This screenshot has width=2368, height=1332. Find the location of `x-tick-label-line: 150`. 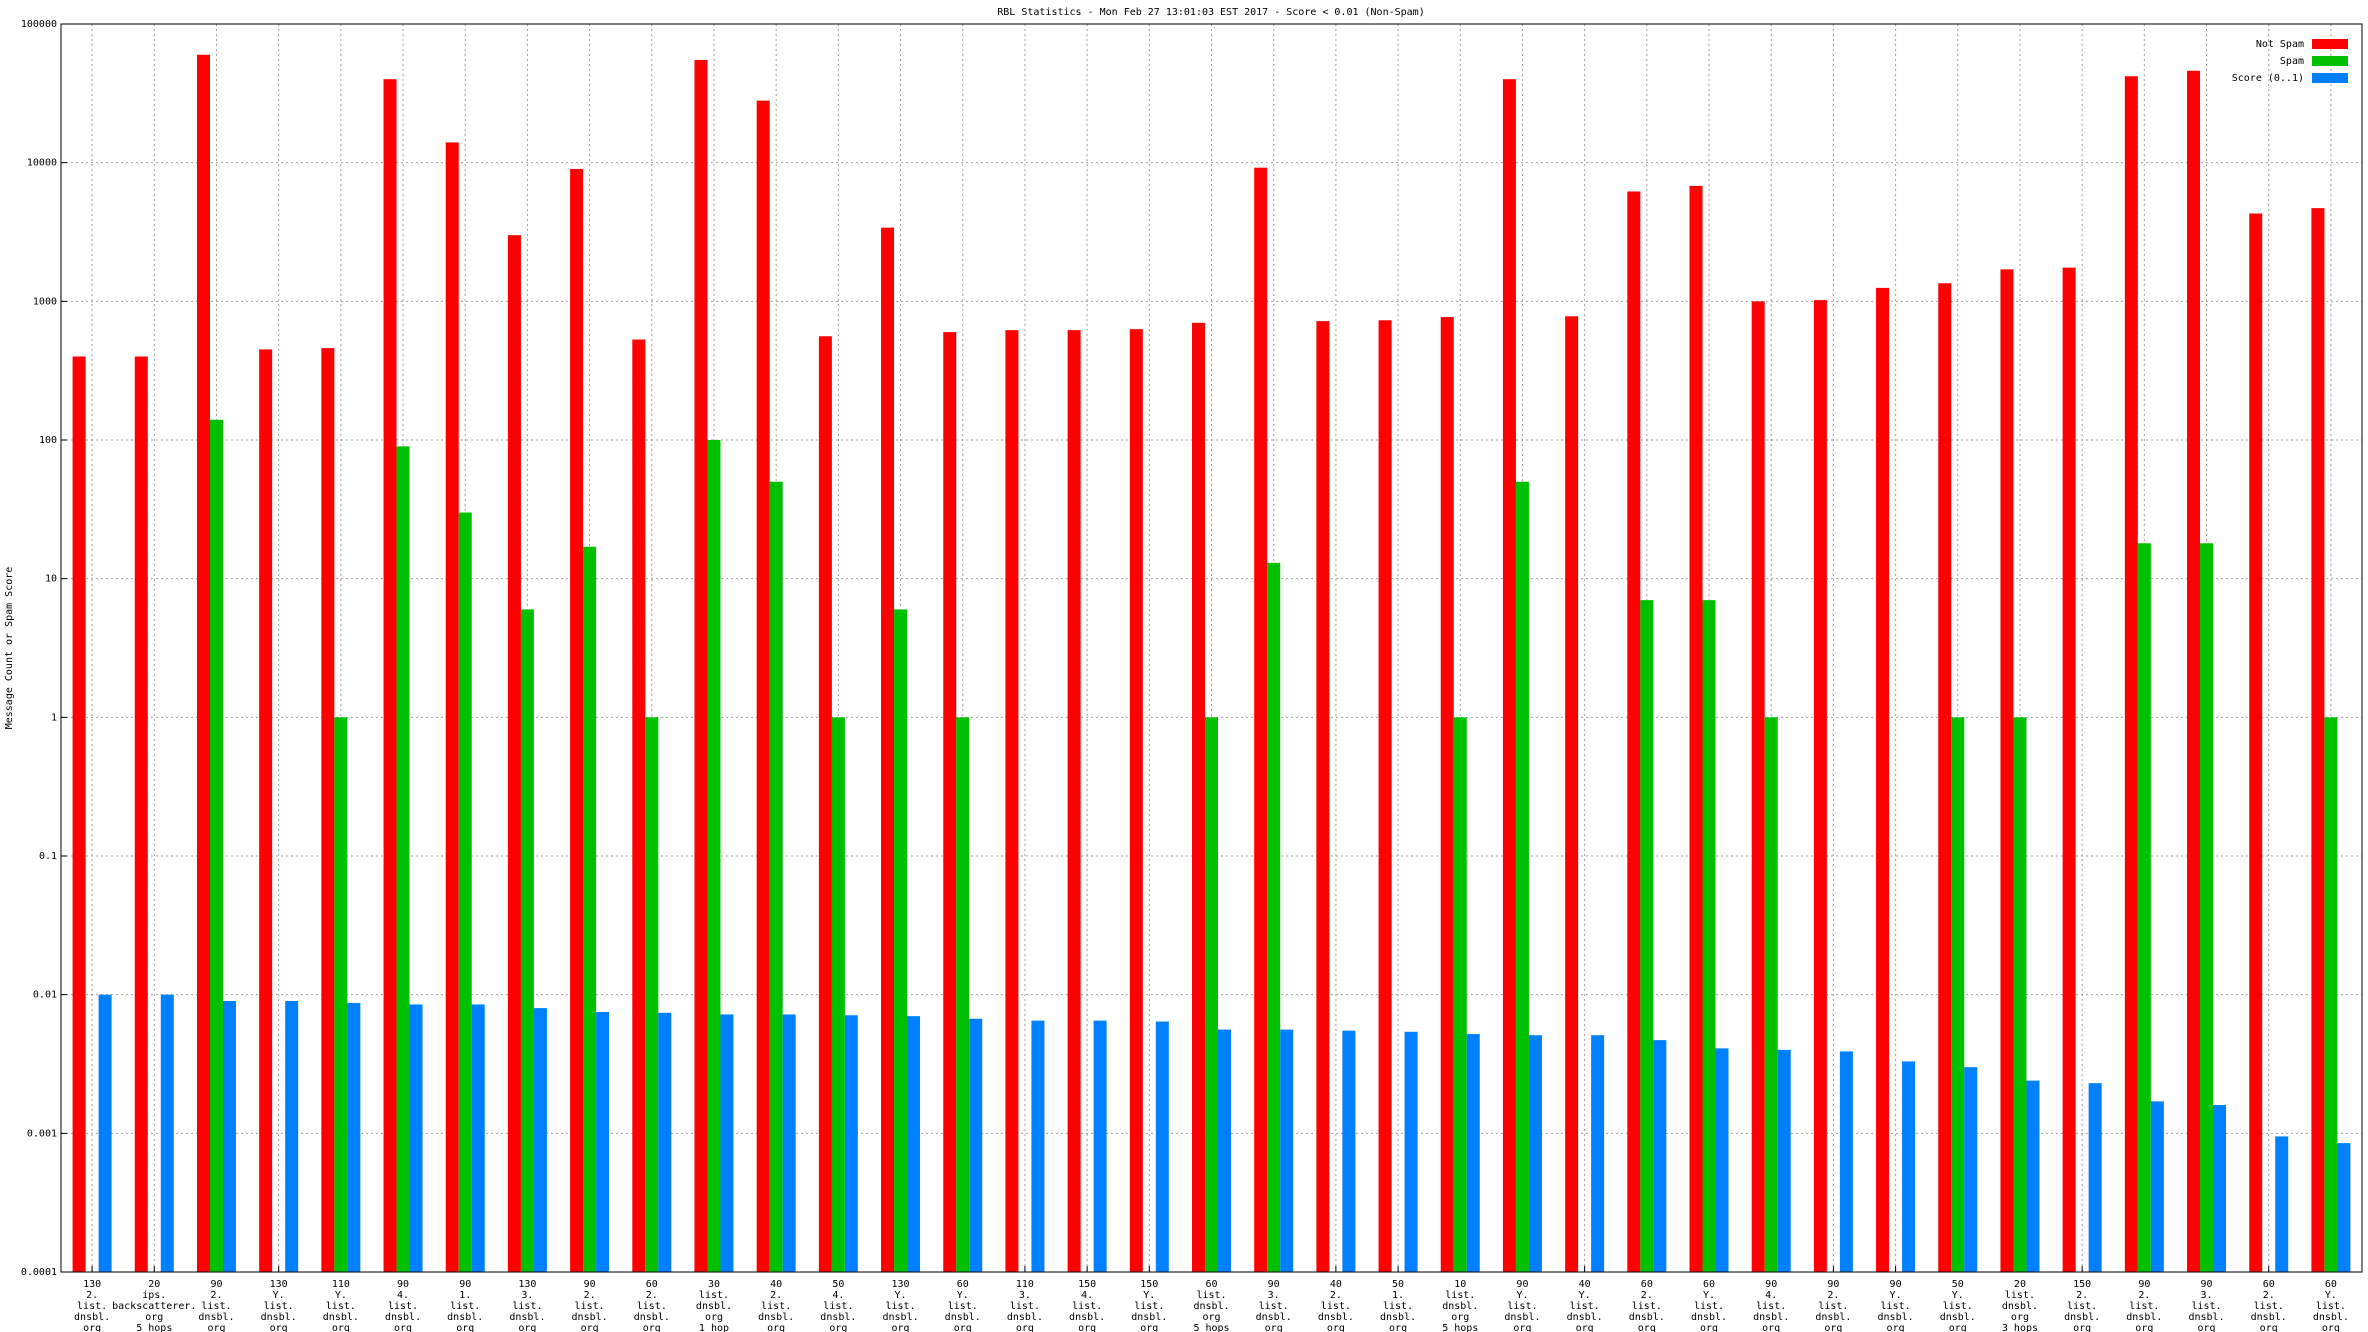

x-tick-label-line: 150 is located at coordinates (2082, 1284).